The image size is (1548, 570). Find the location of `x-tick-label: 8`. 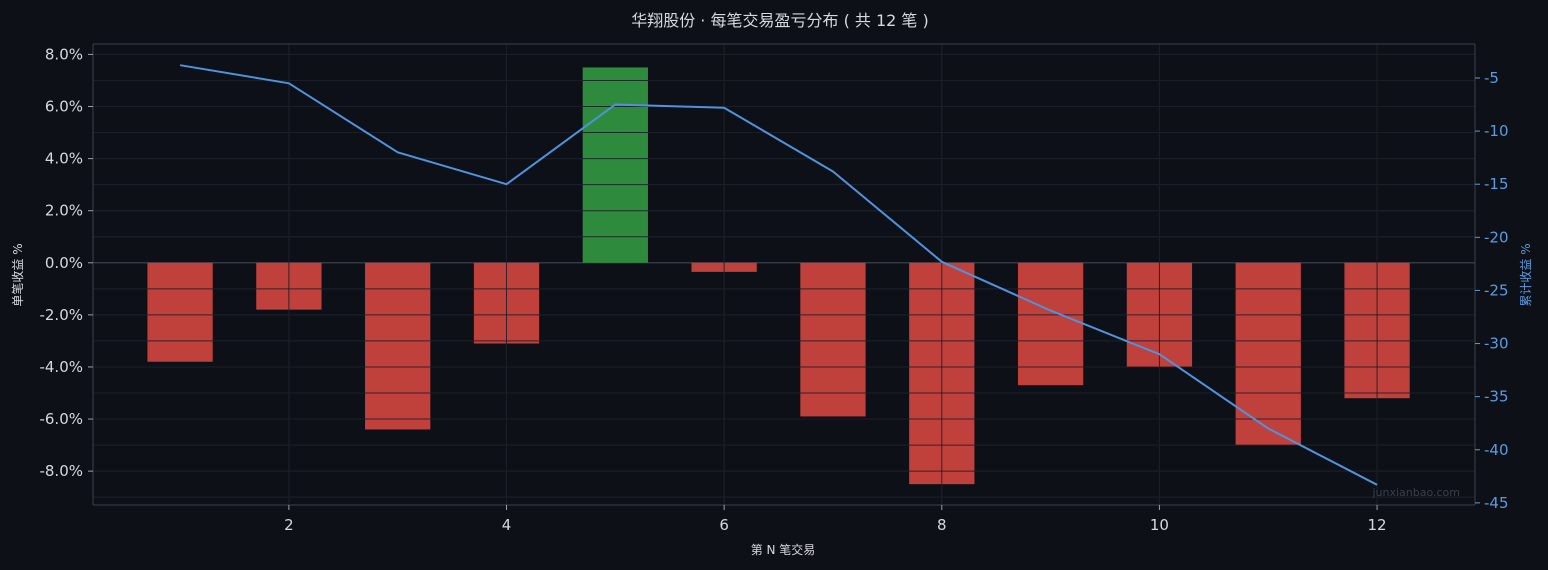

x-tick-label: 8 is located at coordinates (942, 525).